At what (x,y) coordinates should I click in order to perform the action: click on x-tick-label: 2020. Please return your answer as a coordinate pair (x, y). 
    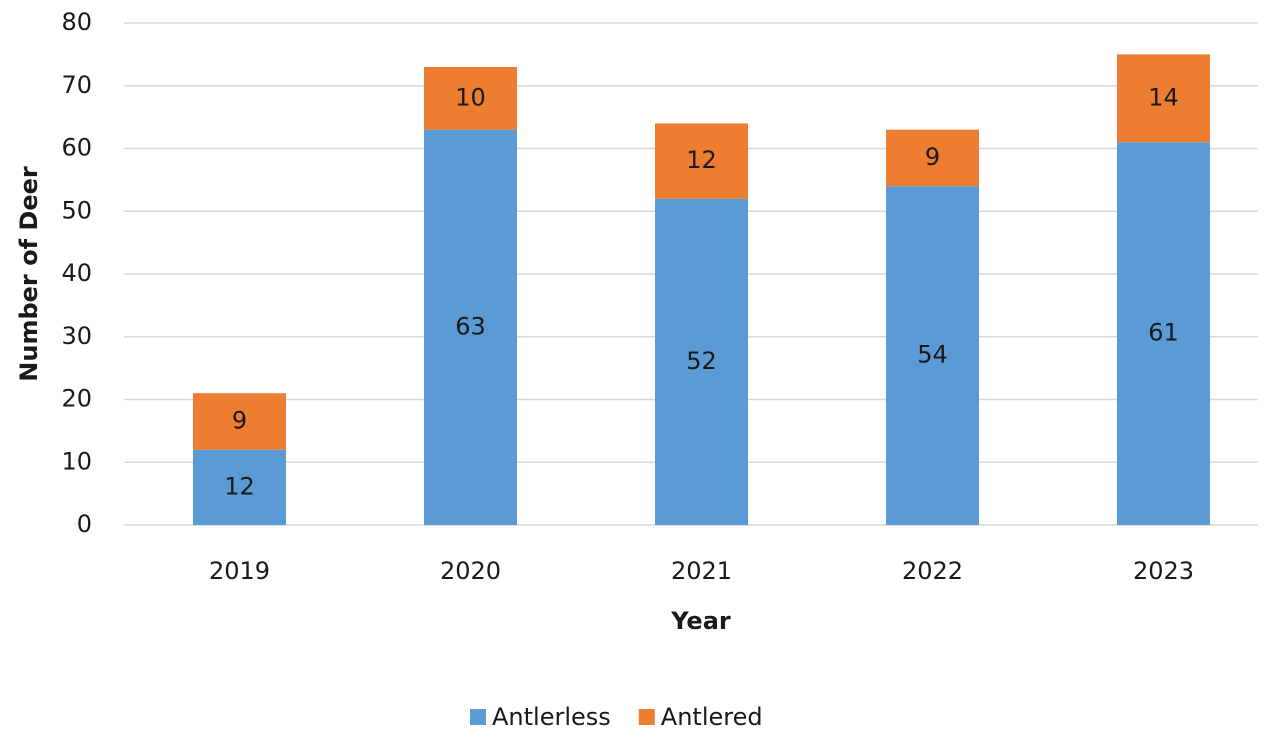
    Looking at the image, I should click on (470, 571).